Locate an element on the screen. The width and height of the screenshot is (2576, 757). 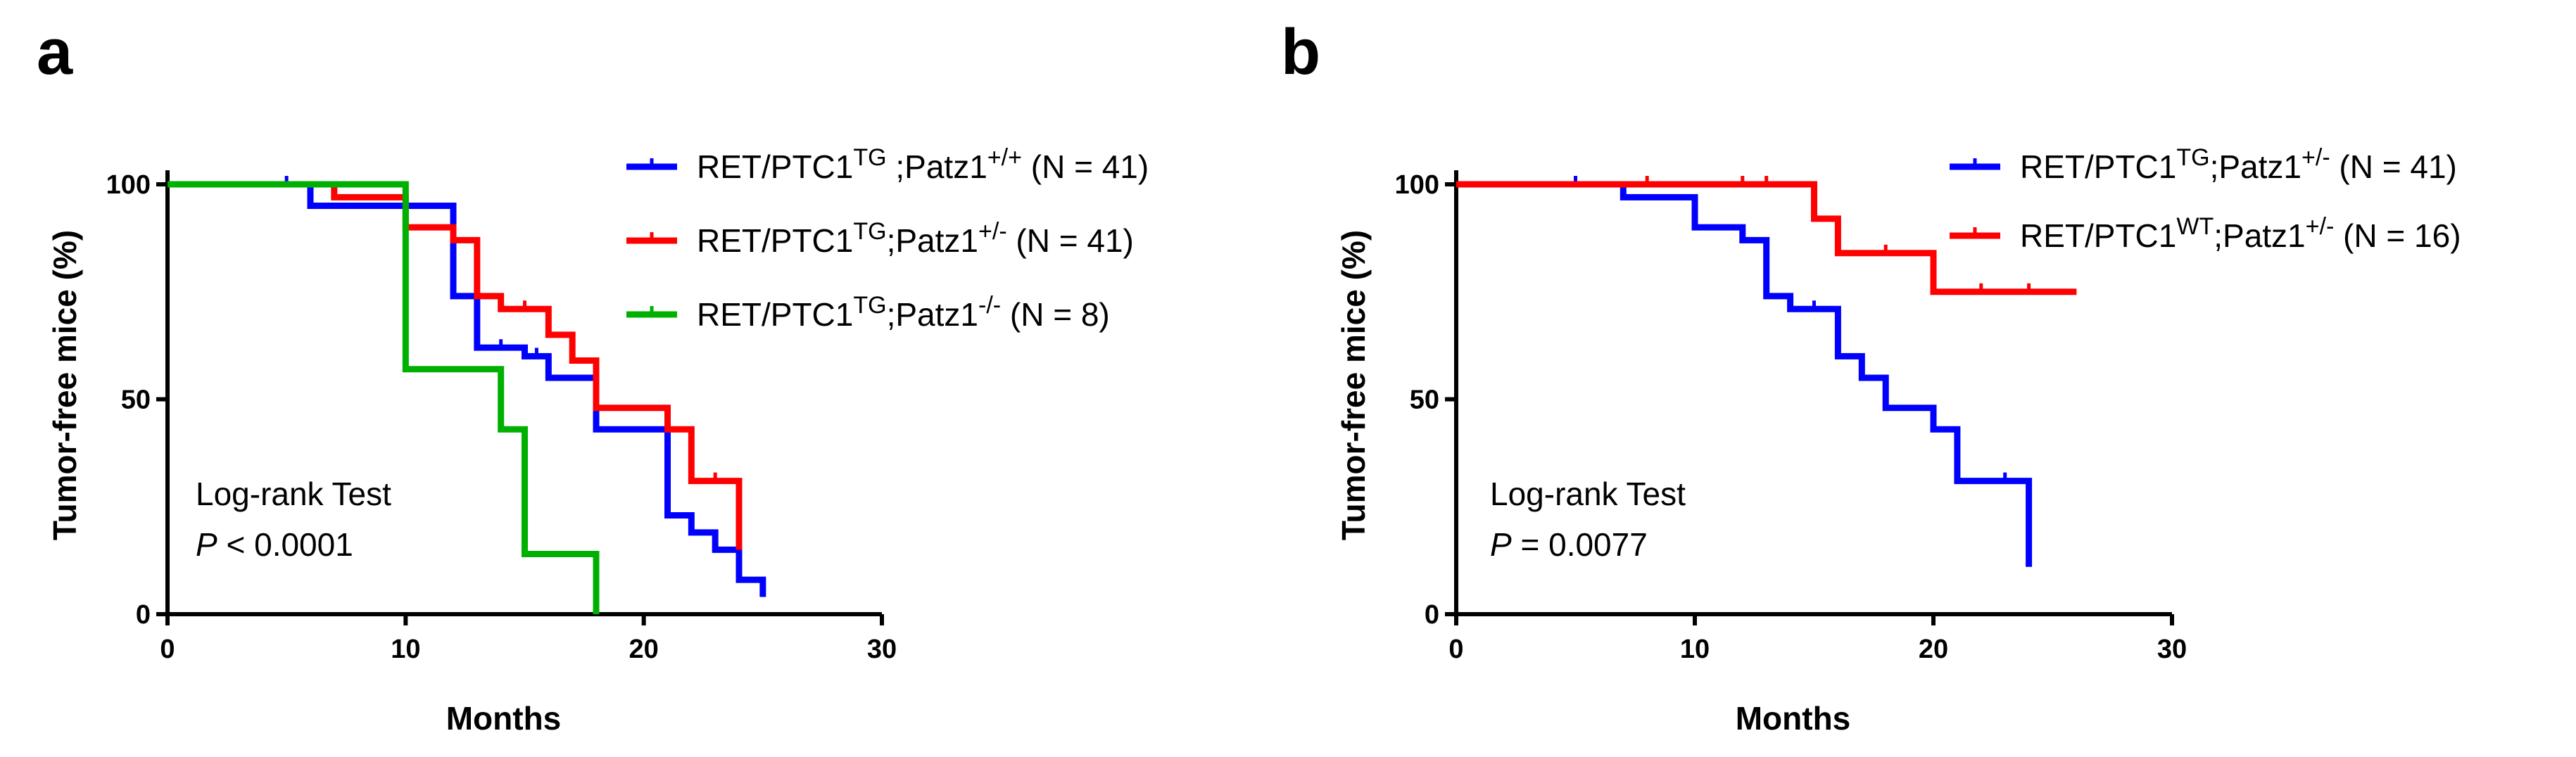
annotation-line: P < 0.0001 is located at coordinates (274, 544).